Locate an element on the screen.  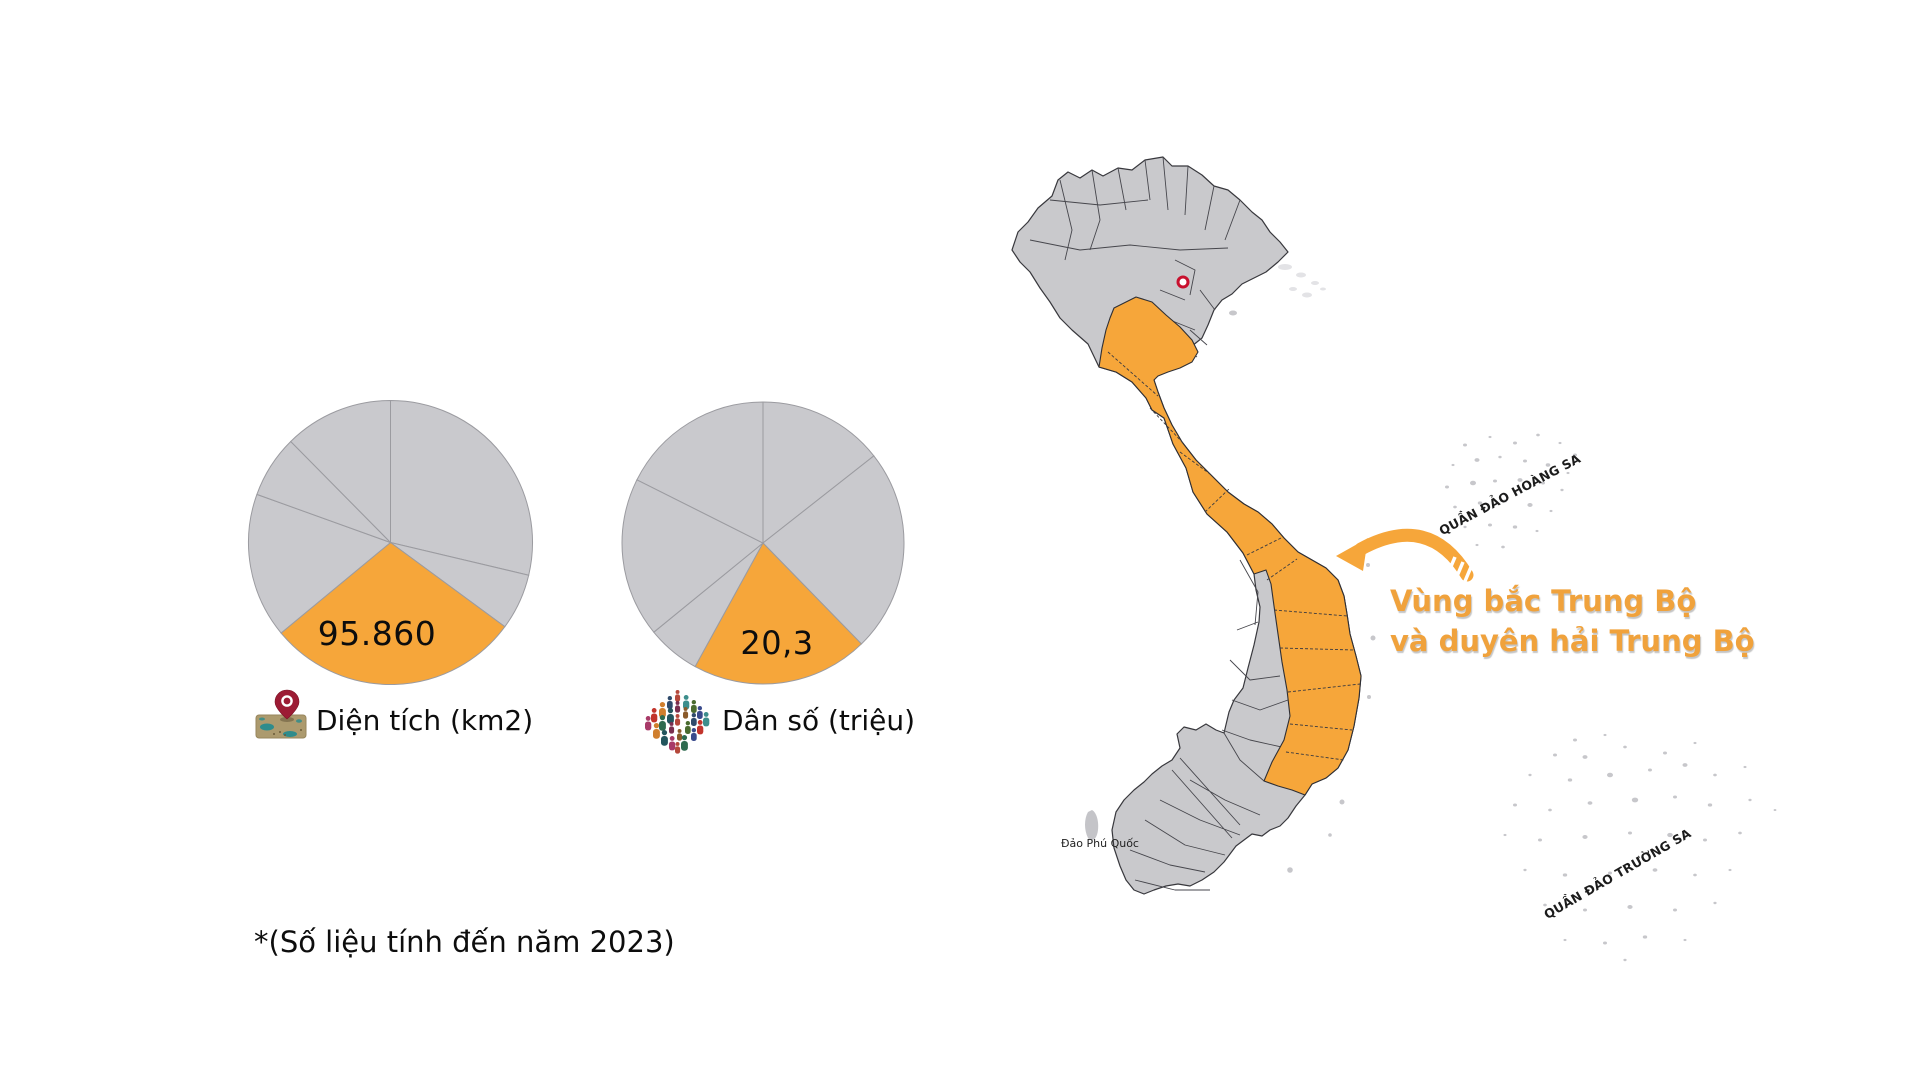
hoang-sa-islands is located at coordinates (1511, 491).